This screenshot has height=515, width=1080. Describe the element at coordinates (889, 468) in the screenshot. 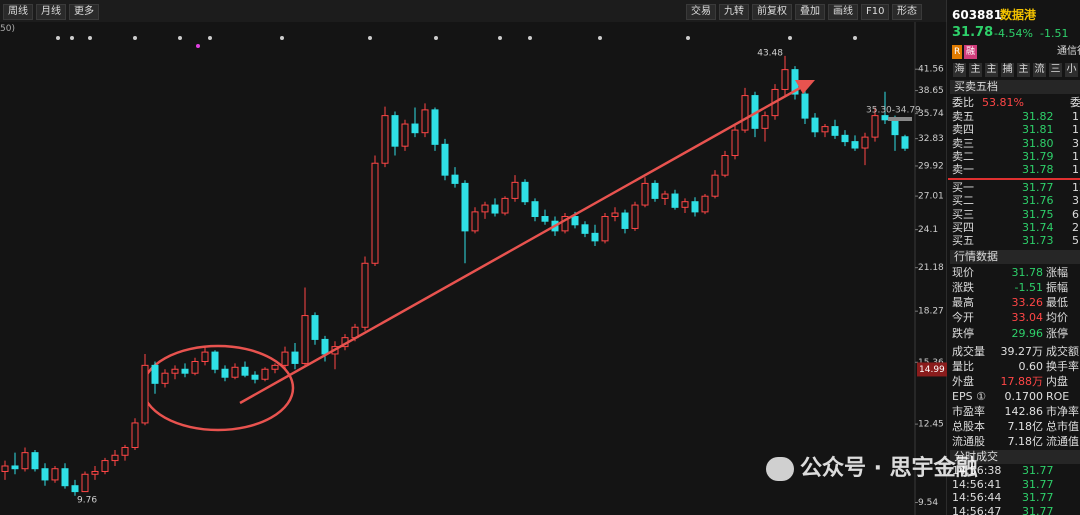

I see `watermark: 公众号 · 思宇金融` at that location.